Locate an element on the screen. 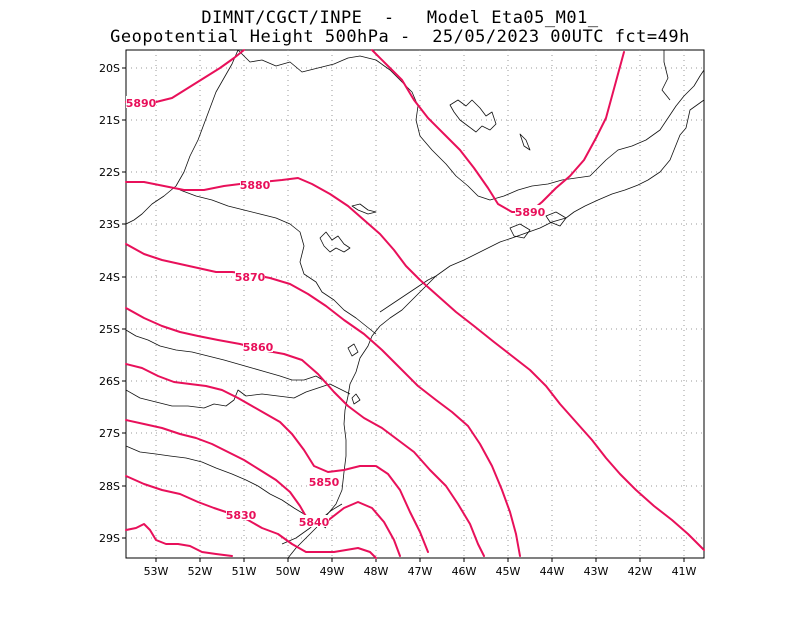 The image size is (800, 618). border-sc-rs is located at coordinates (226, 487).